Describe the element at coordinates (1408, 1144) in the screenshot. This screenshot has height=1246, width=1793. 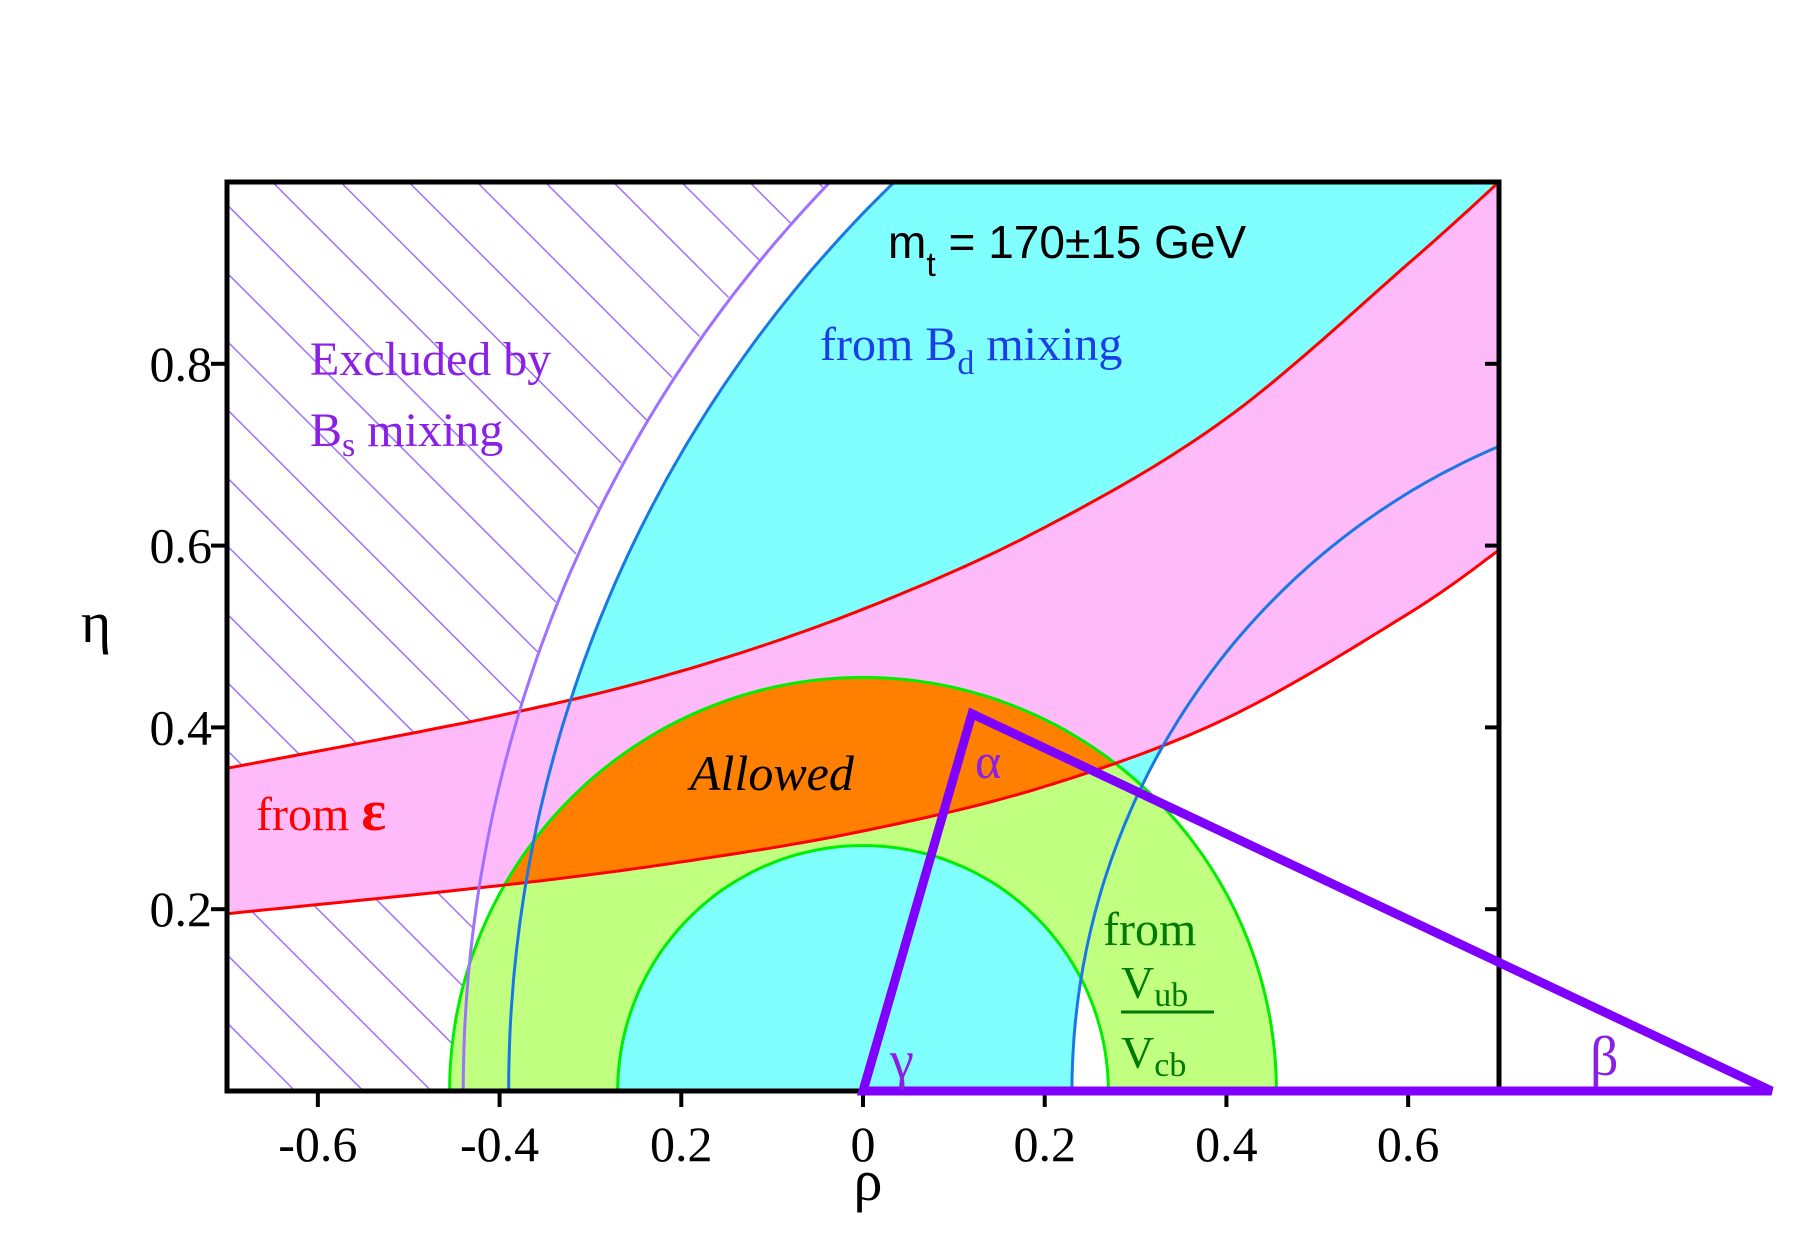
I see `x-tick-label: 0.6` at that location.